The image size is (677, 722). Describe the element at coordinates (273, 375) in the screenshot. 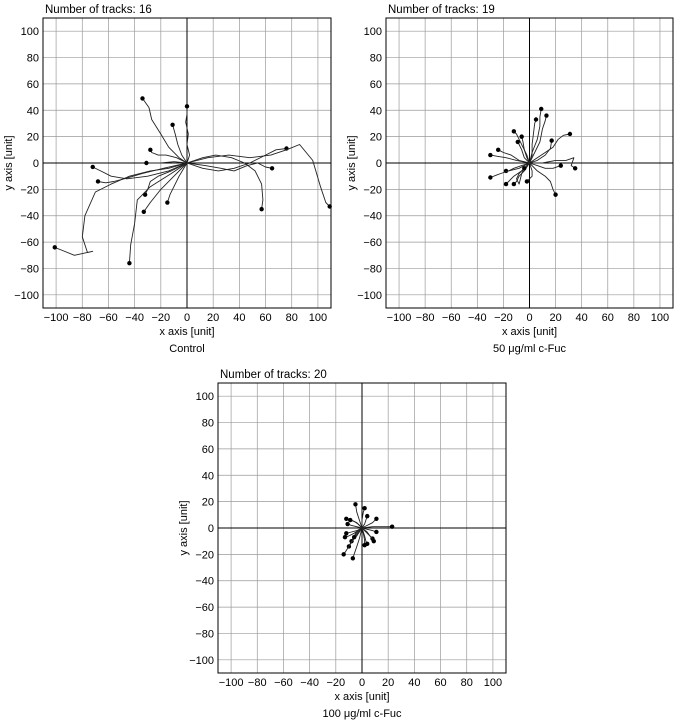

I see `track-count-label: Number of tracks: 20` at that location.